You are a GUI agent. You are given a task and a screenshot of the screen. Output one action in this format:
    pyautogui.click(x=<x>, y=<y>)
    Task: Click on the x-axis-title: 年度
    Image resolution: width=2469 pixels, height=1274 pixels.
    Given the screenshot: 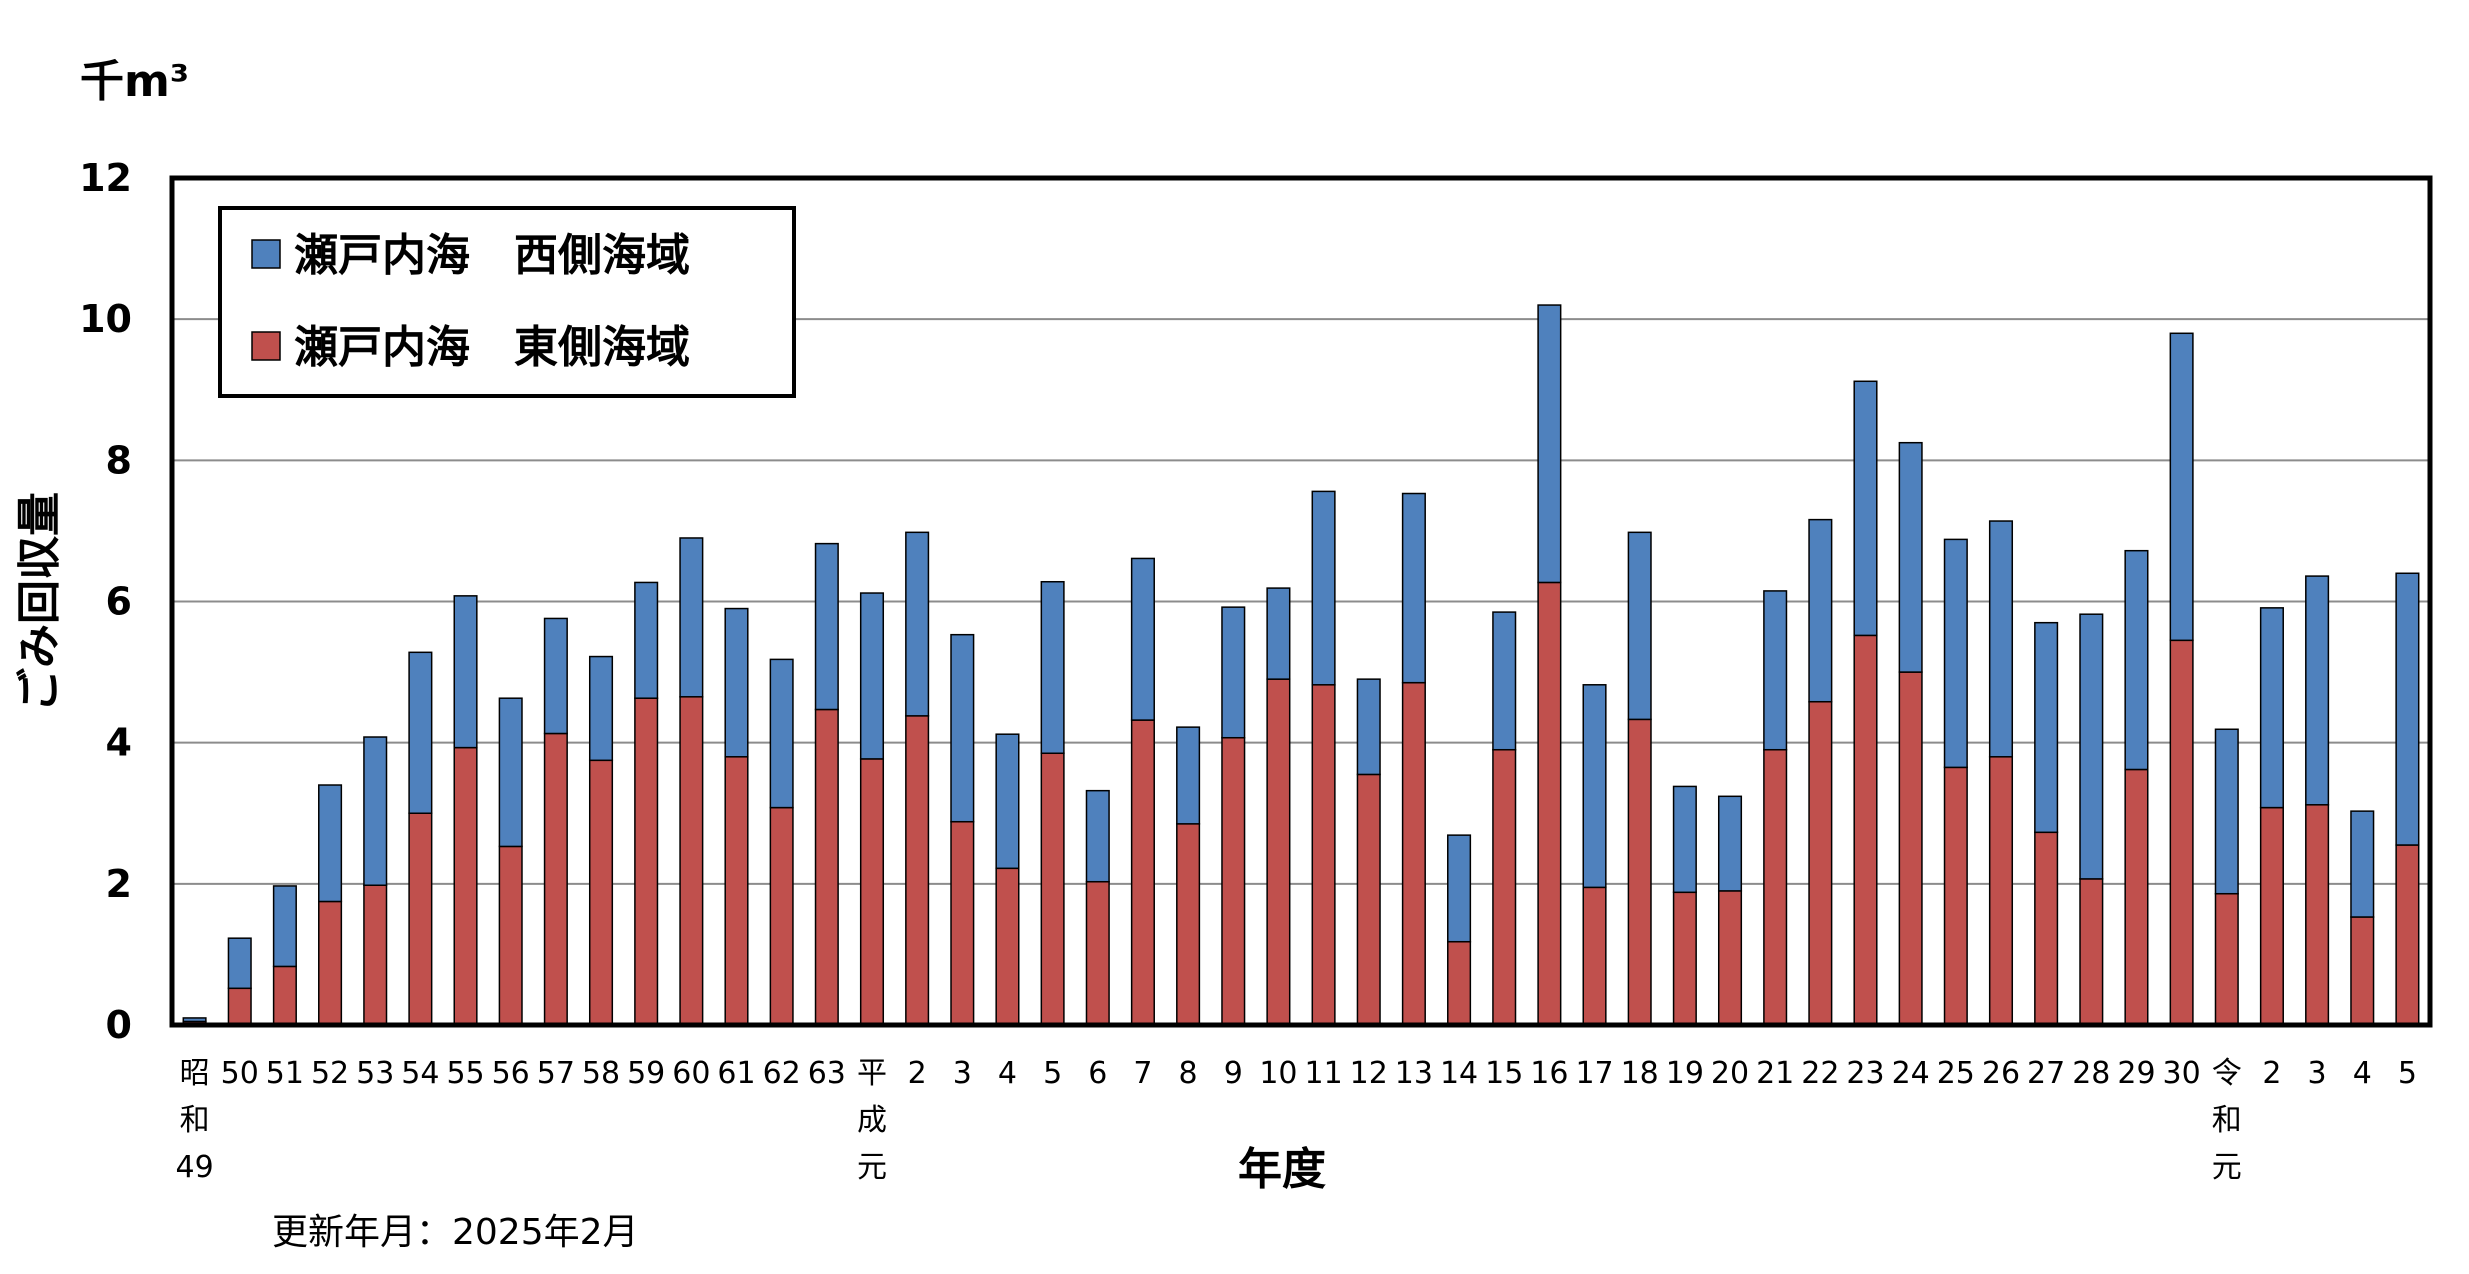 What is the action you would take?
    pyautogui.click(x=1282, y=1169)
    